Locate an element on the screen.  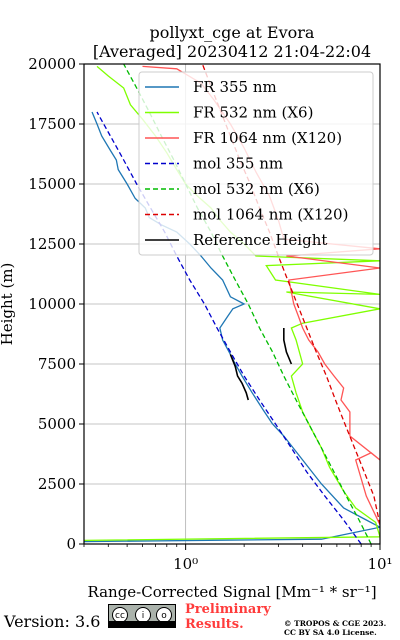
cc-license-badge: cc i o is located at coordinates (142, 616).